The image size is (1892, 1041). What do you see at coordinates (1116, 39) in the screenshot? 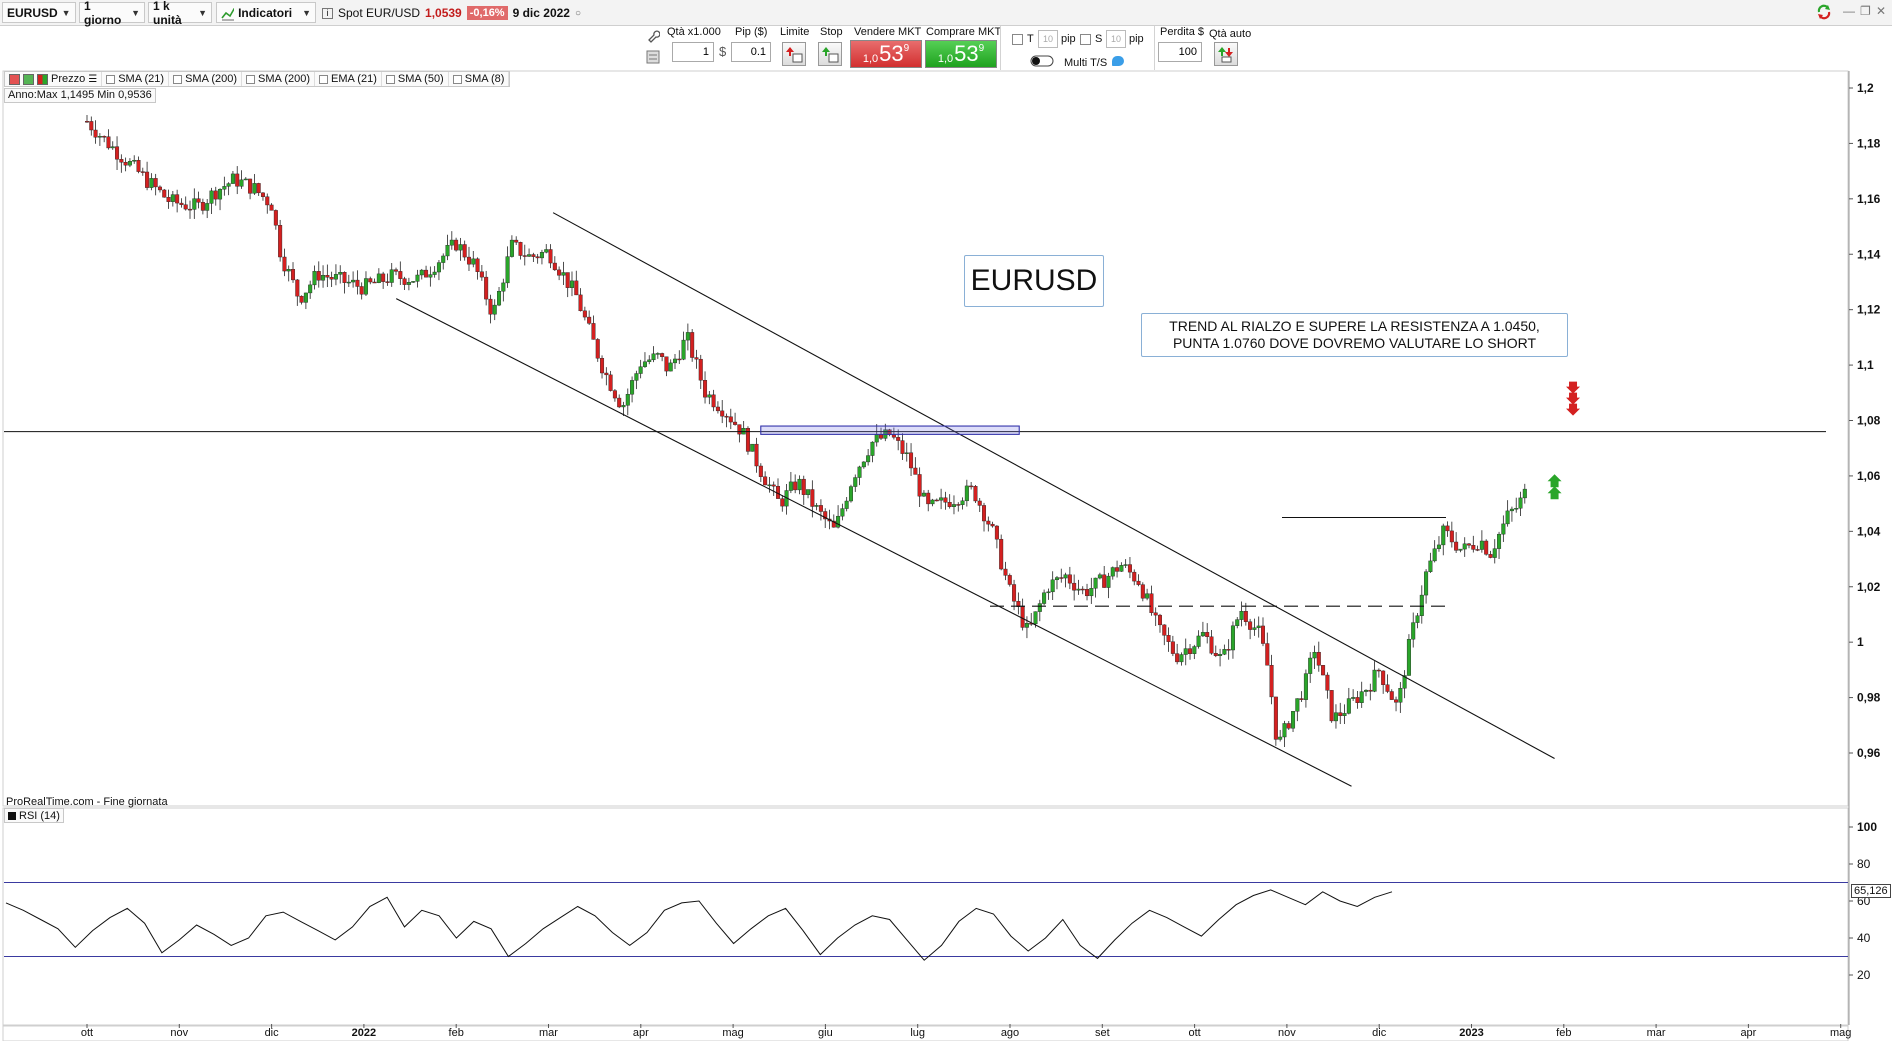
I see `stop-loss-input: 10` at bounding box center [1116, 39].